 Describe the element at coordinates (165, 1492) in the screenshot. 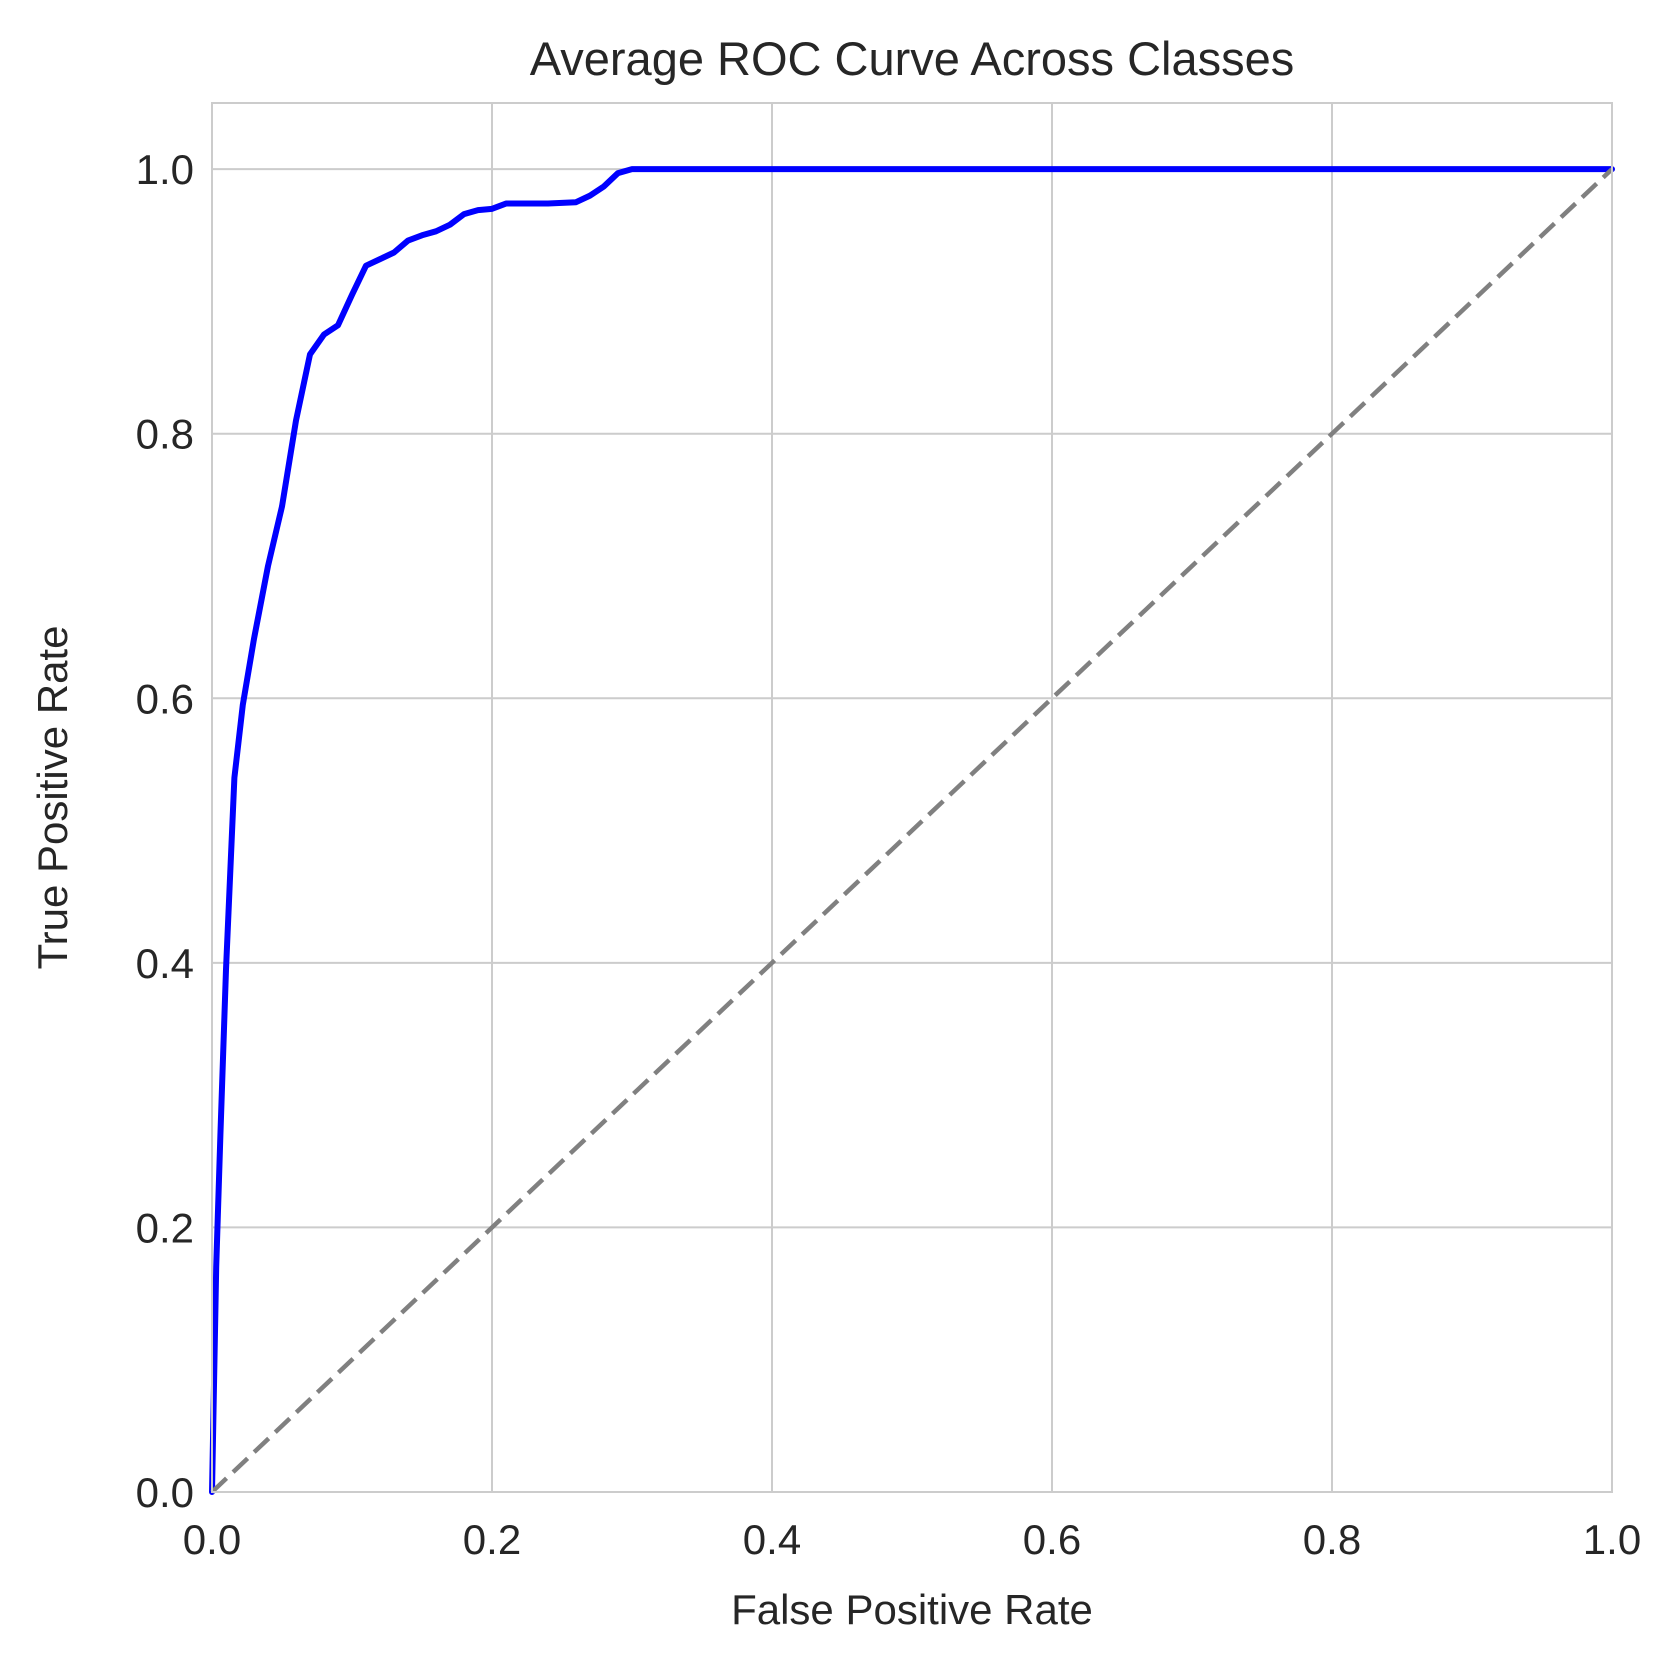

I see `y-tick-label: 0.0` at that location.